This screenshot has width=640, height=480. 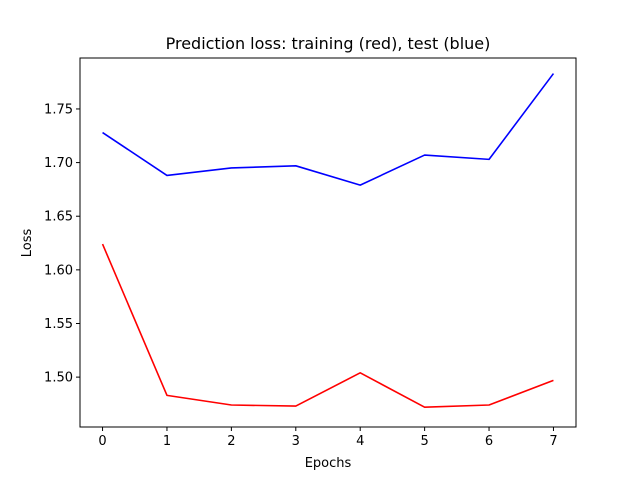 I want to click on x-axis-label: Epochs, so click(x=328, y=463).